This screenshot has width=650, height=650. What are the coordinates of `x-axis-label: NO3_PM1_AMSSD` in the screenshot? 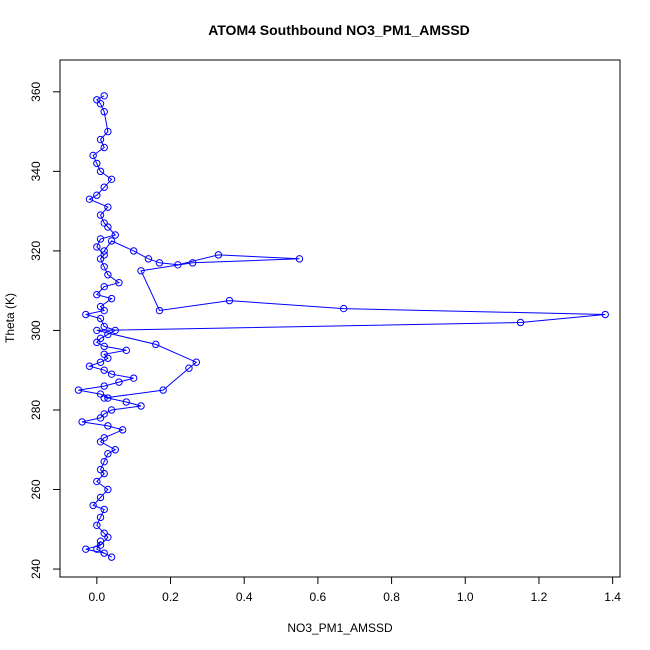 It's located at (340, 628).